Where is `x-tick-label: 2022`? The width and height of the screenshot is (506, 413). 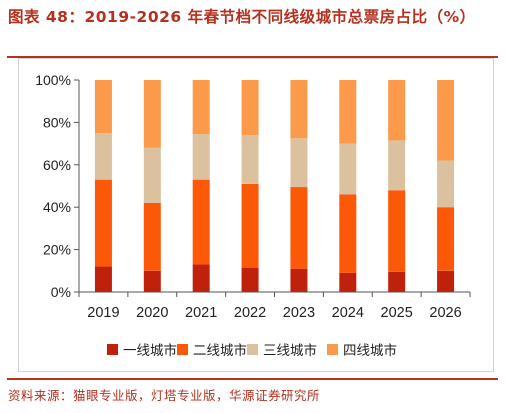 x-tick-label: 2022 is located at coordinates (250, 313).